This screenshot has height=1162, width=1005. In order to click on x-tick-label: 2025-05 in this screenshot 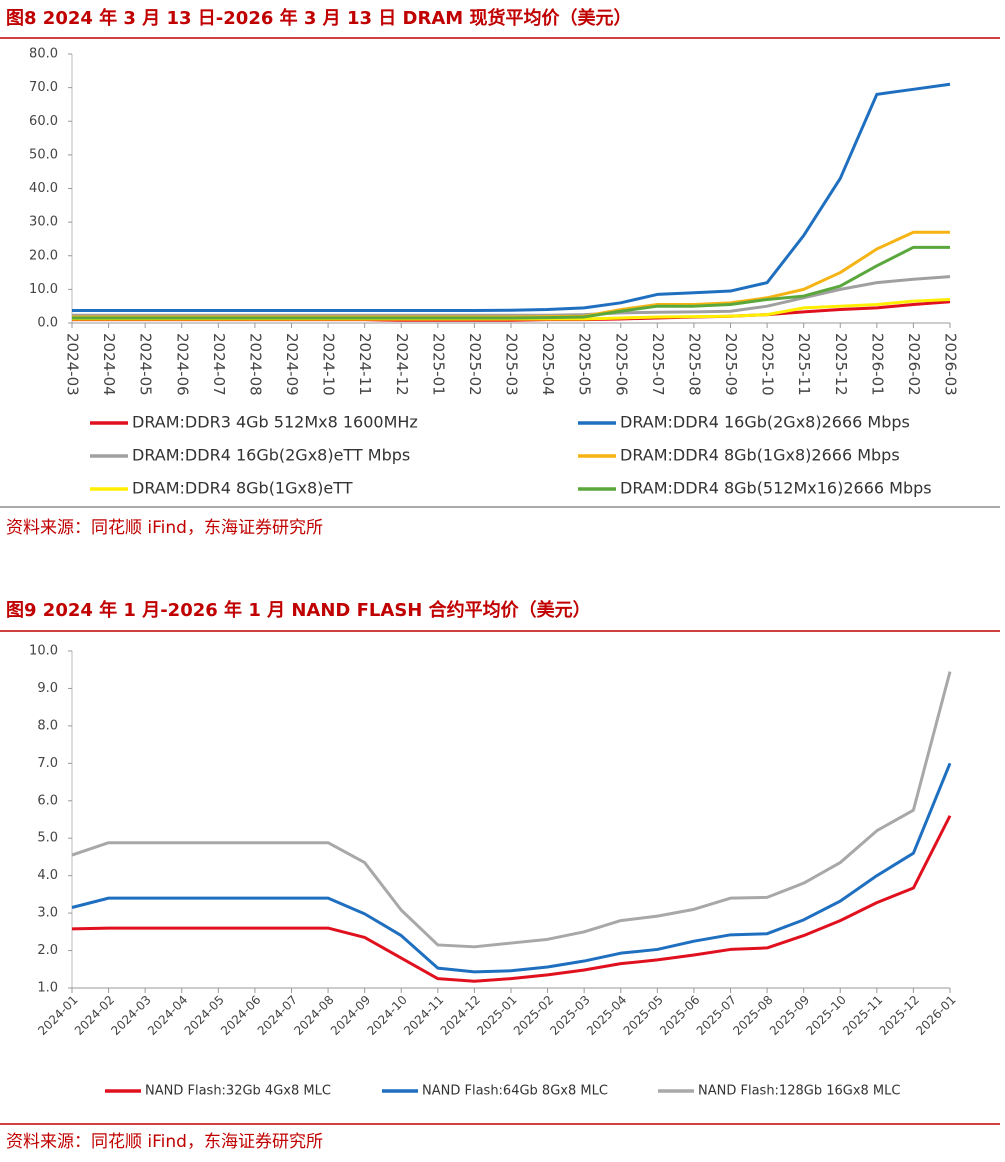, I will do `click(585, 364)`.